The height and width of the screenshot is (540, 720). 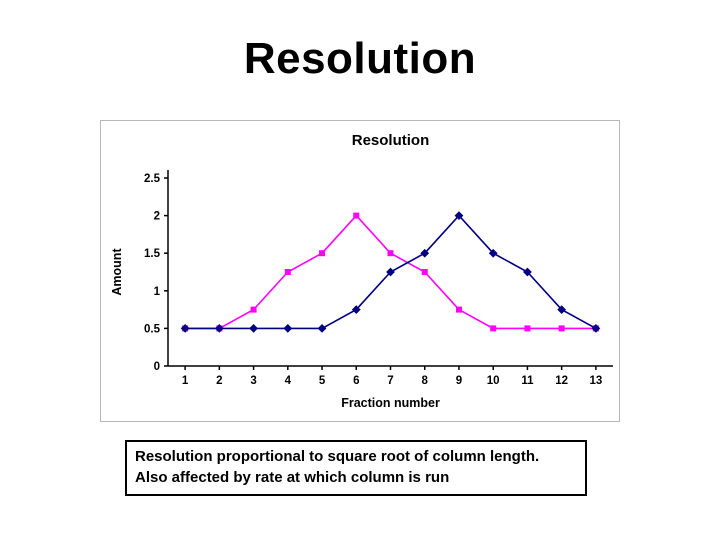 I want to click on y-tick-label: 2.5, so click(x=152, y=179).